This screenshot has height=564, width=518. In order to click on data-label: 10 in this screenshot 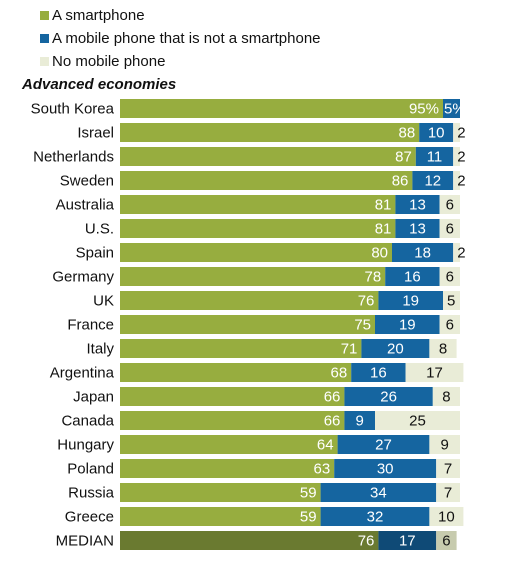, I will do `click(446, 517)`.